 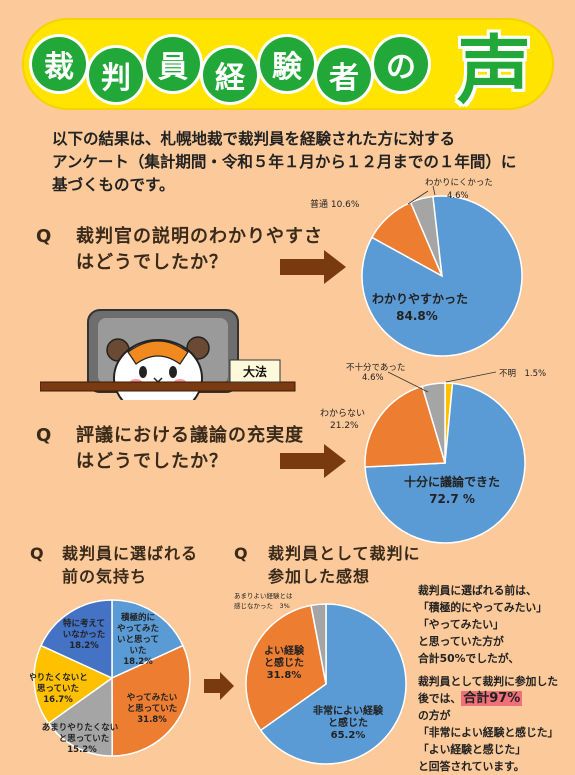 What do you see at coordinates (138, 640) in the screenshot?
I see `q3-label-a: いと思って` at bounding box center [138, 640].